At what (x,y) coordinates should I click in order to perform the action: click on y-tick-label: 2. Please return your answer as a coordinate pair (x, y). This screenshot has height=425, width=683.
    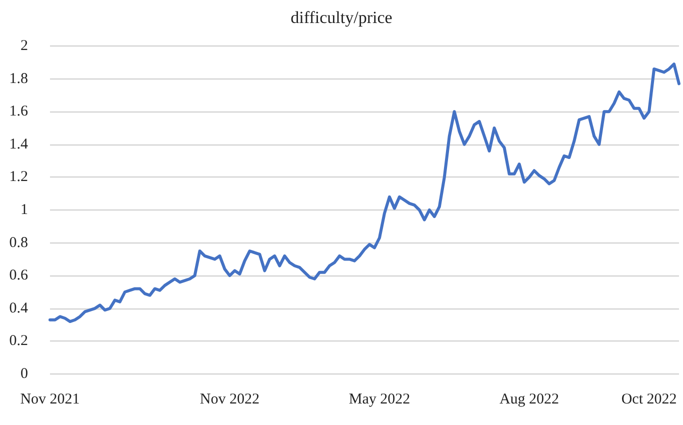
    Looking at the image, I should click on (24, 46).